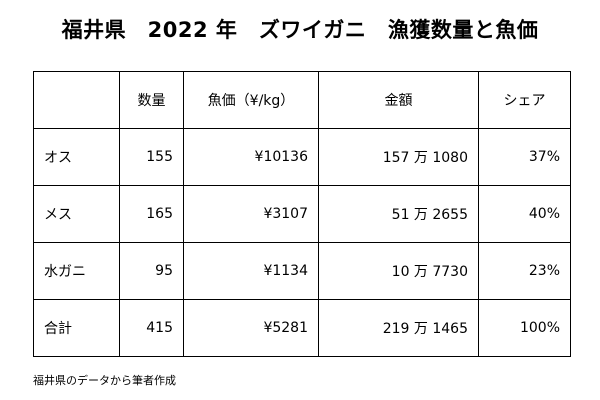 The height and width of the screenshot is (400, 600). What do you see at coordinates (76, 328) in the screenshot?
I see `row-label: 合計` at bounding box center [76, 328].